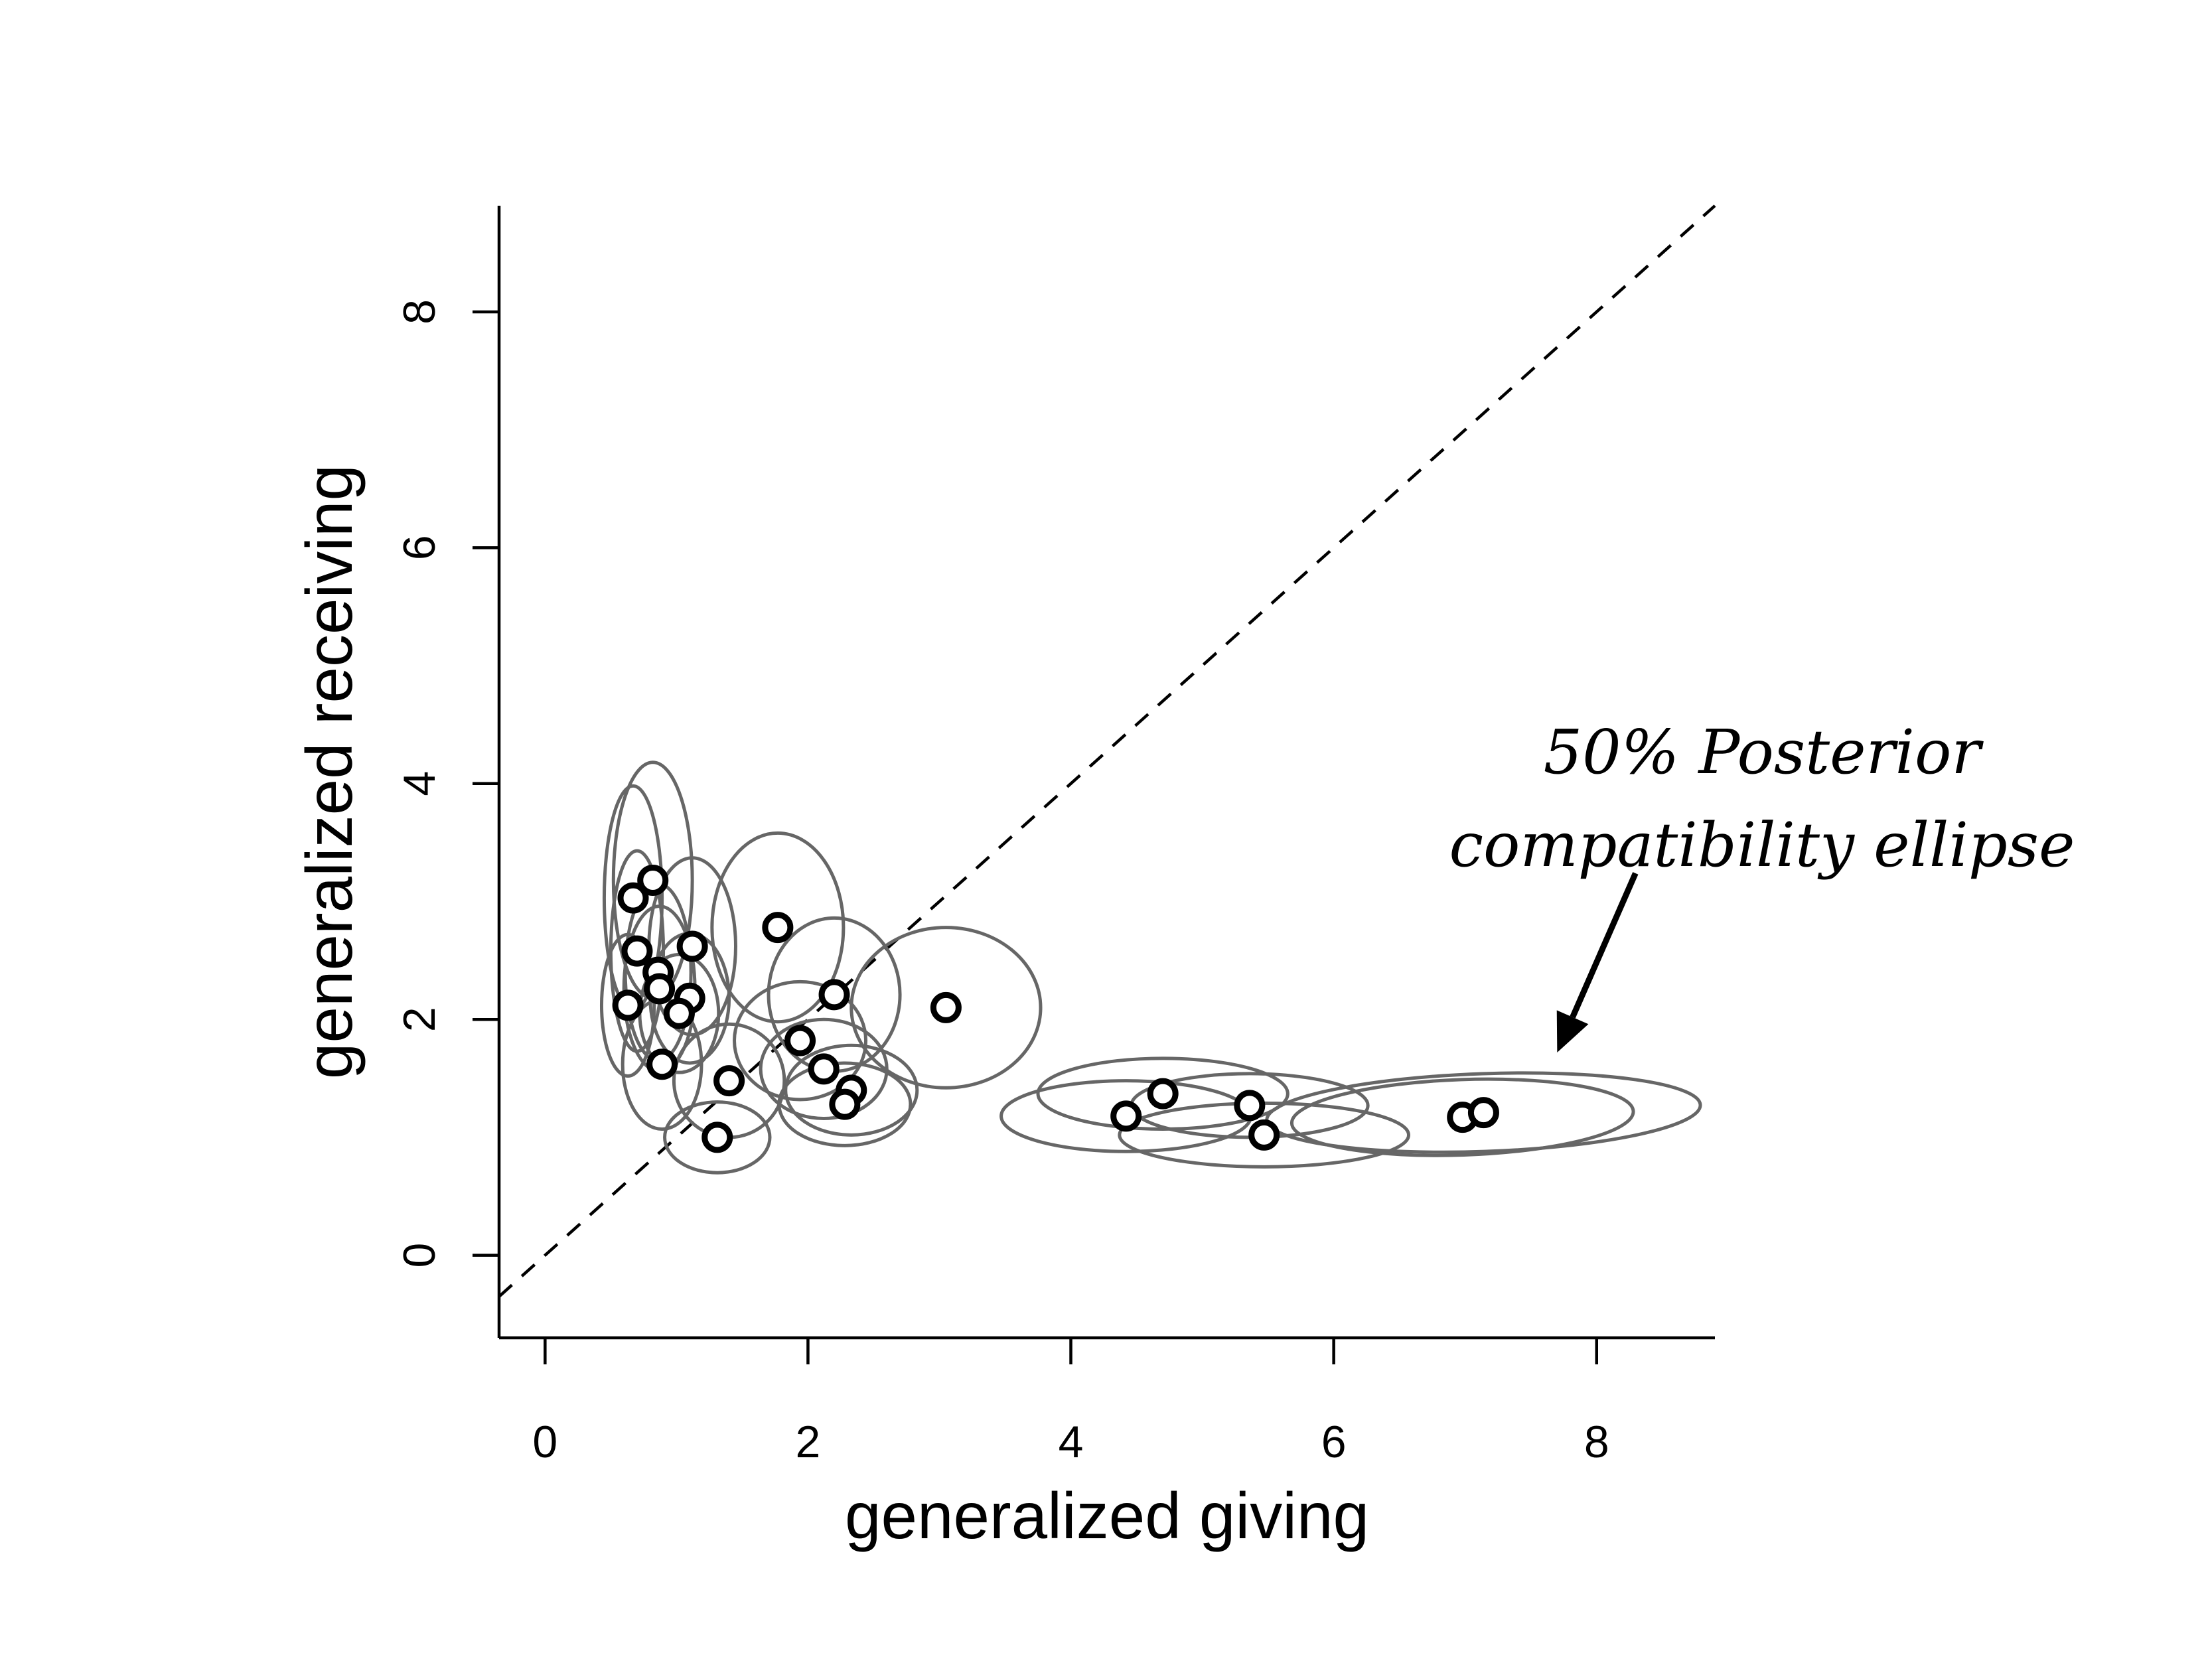 The width and height of the screenshot is (2212, 1659). I want to click on x-tick-label: 6, so click(1334, 1442).